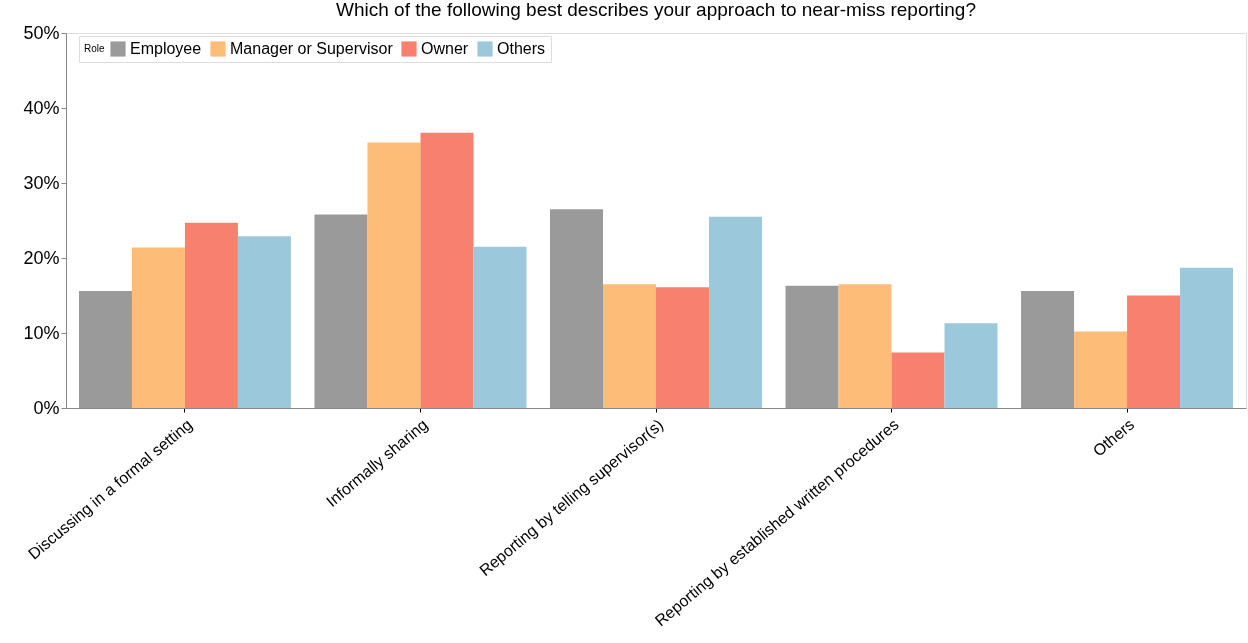 The width and height of the screenshot is (1248, 643). I want to click on legend-label: Others, so click(521, 48).